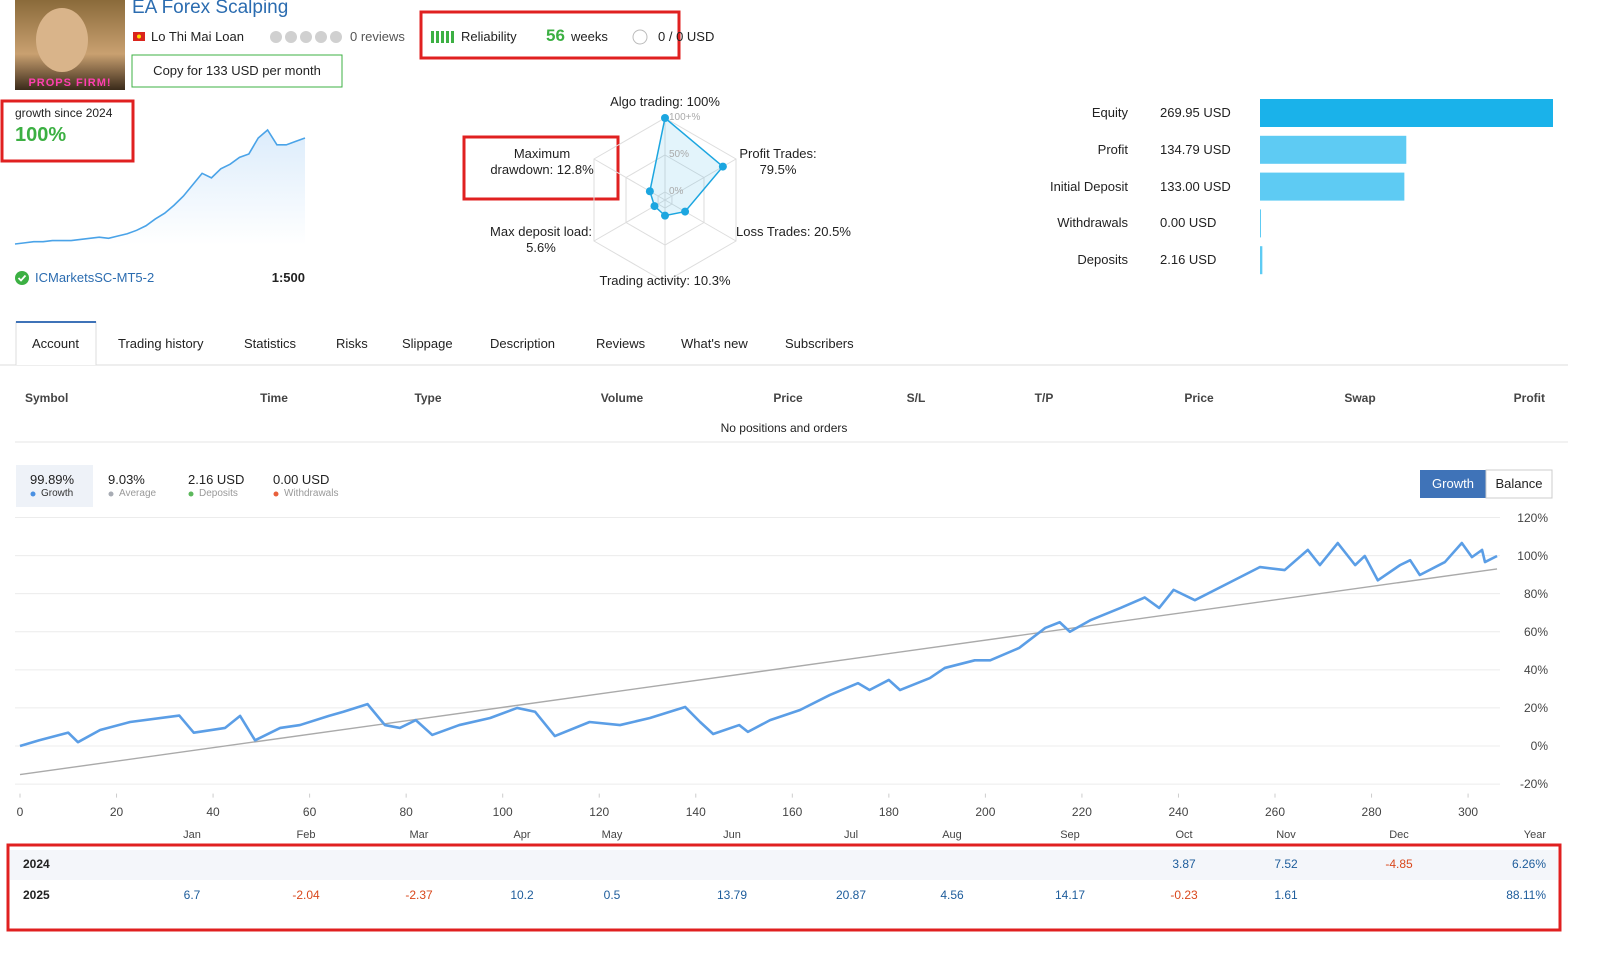  I want to click on balance-button-label: Balance, so click(1519, 483).